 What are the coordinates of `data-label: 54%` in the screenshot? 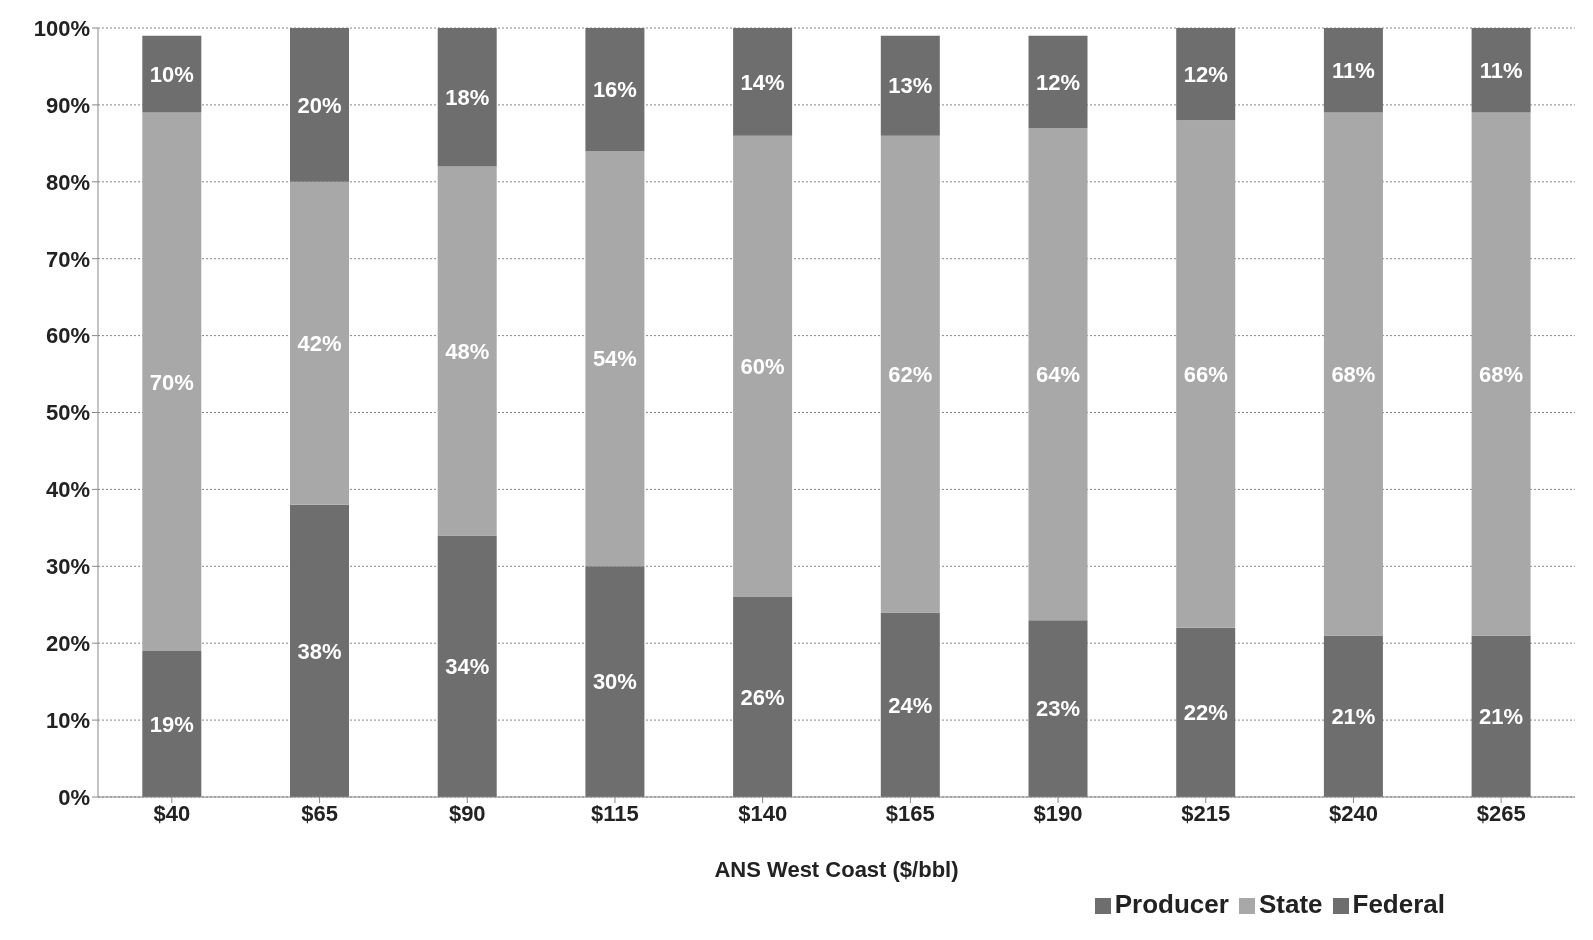 It's located at (614, 359).